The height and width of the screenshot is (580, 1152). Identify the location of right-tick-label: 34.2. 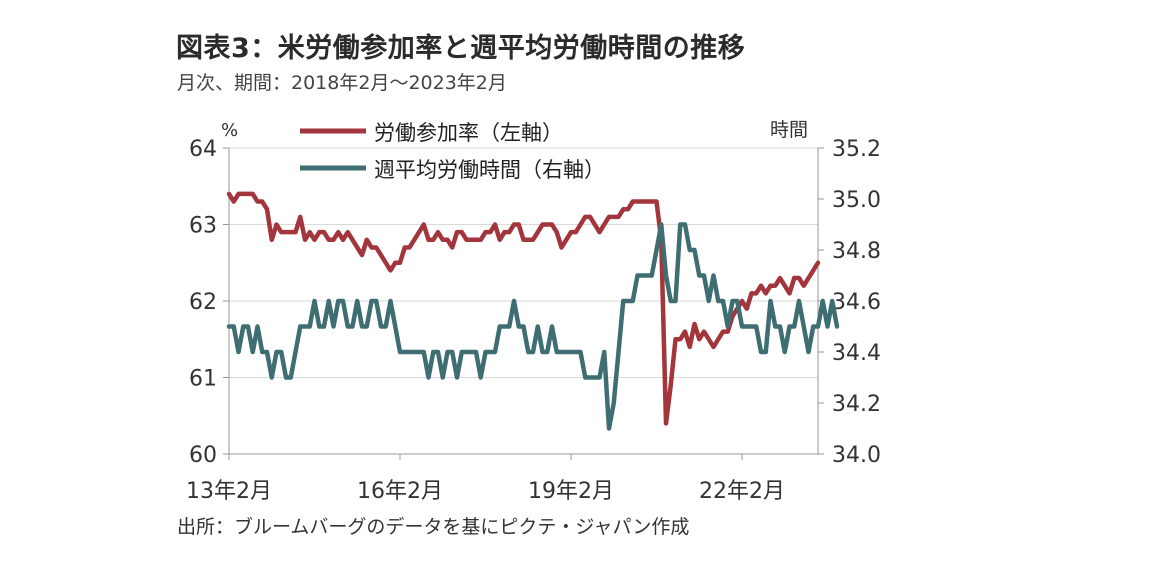
(856, 404).